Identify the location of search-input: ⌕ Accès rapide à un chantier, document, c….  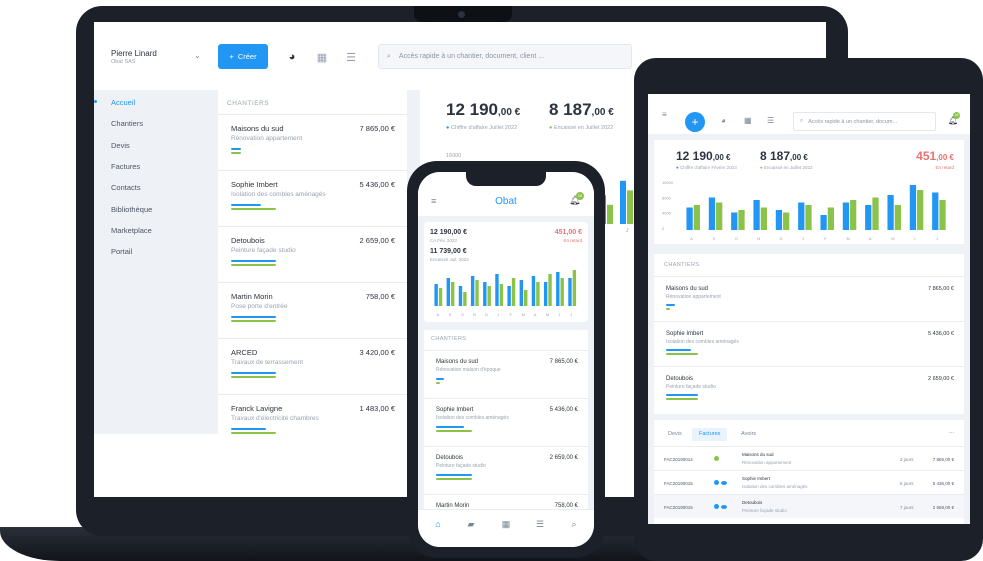
(505, 56).